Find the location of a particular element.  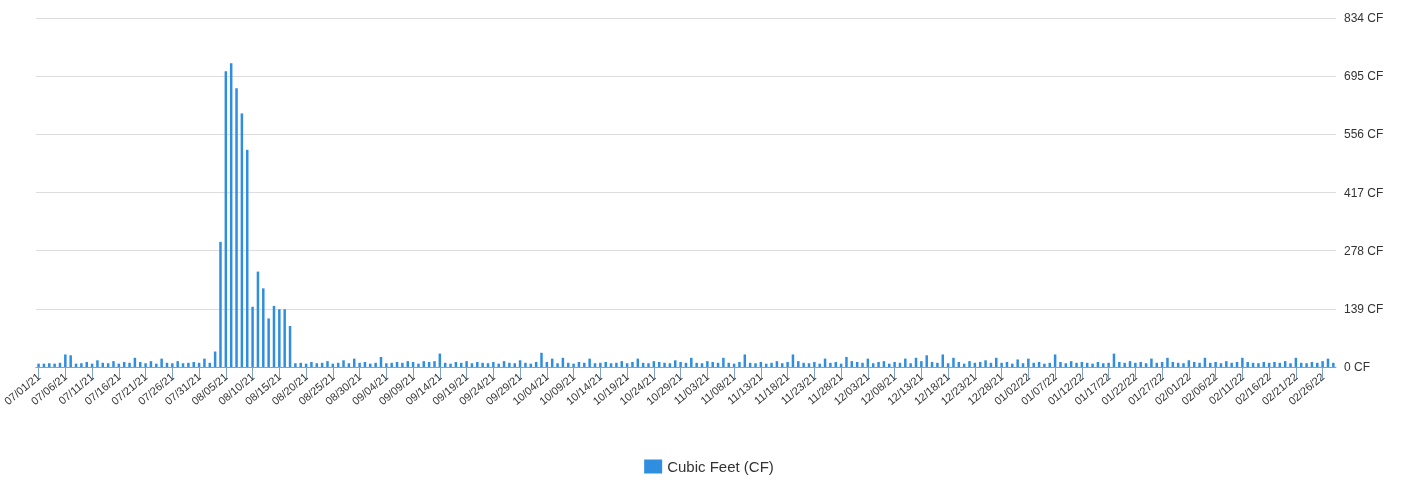

y-tick-label: 278 CF is located at coordinates (1364, 250).